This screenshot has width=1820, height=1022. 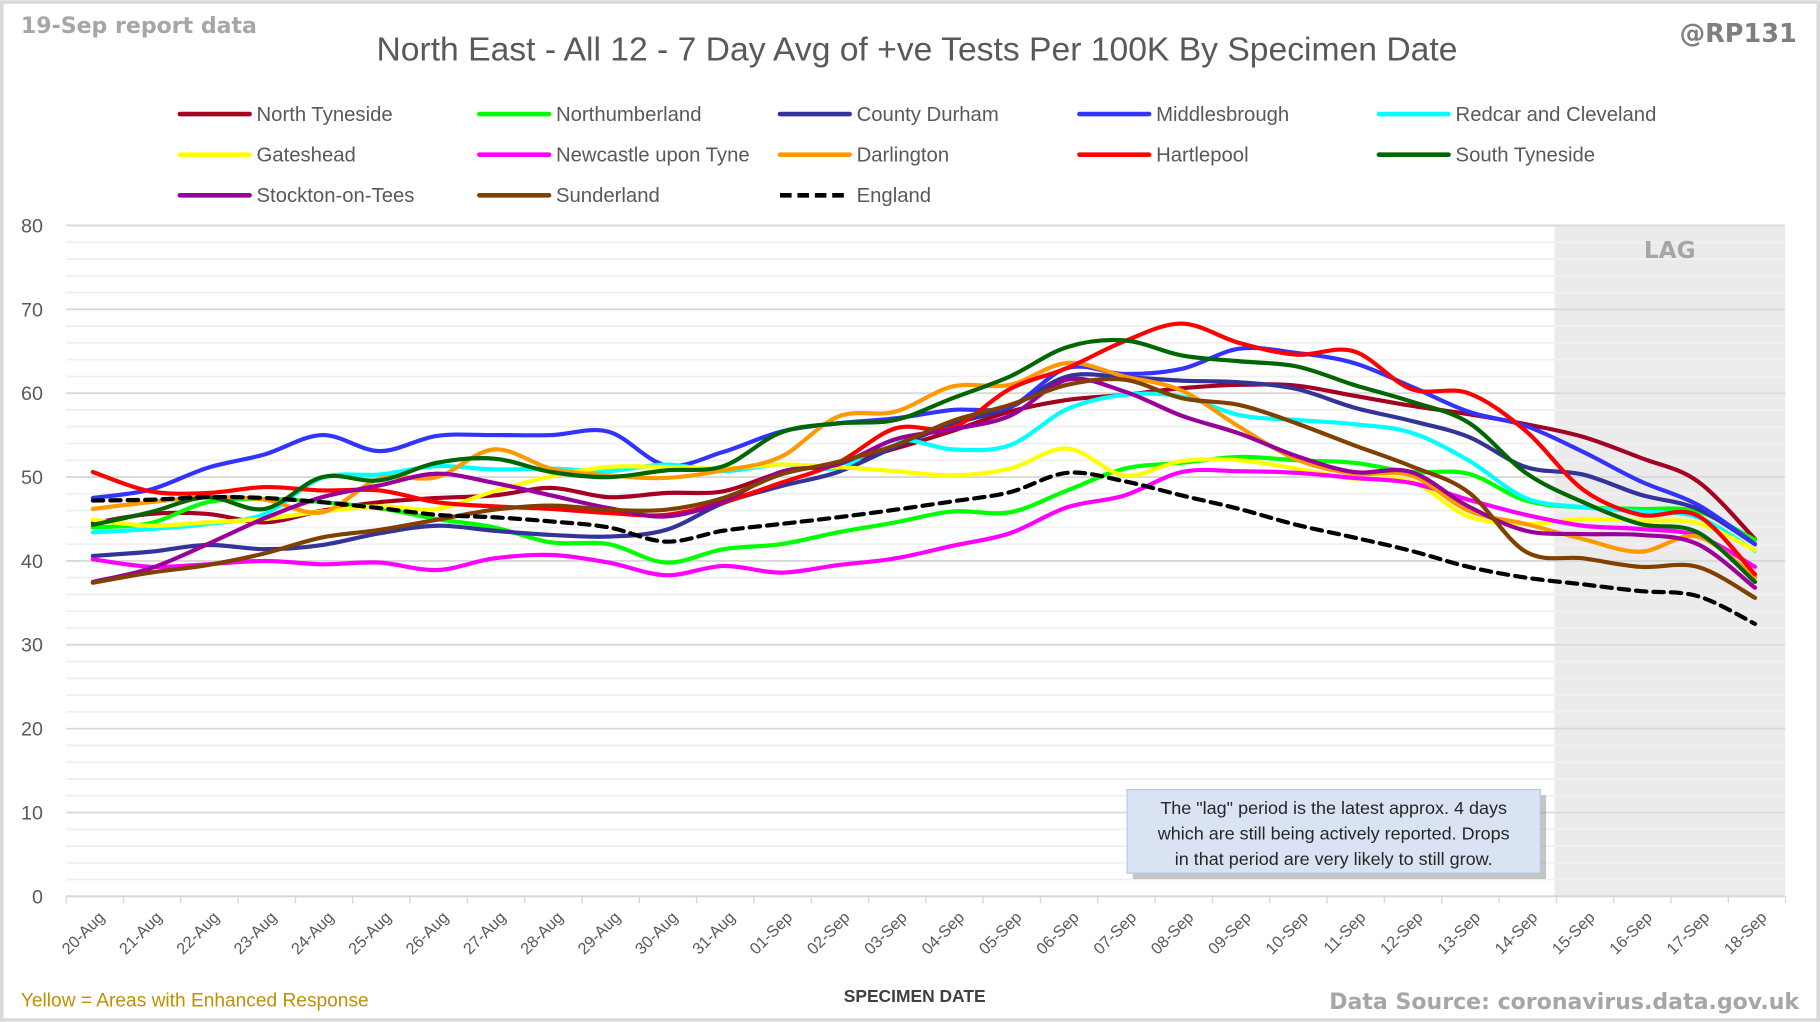 I want to click on legend-label: England, so click(x=894, y=196).